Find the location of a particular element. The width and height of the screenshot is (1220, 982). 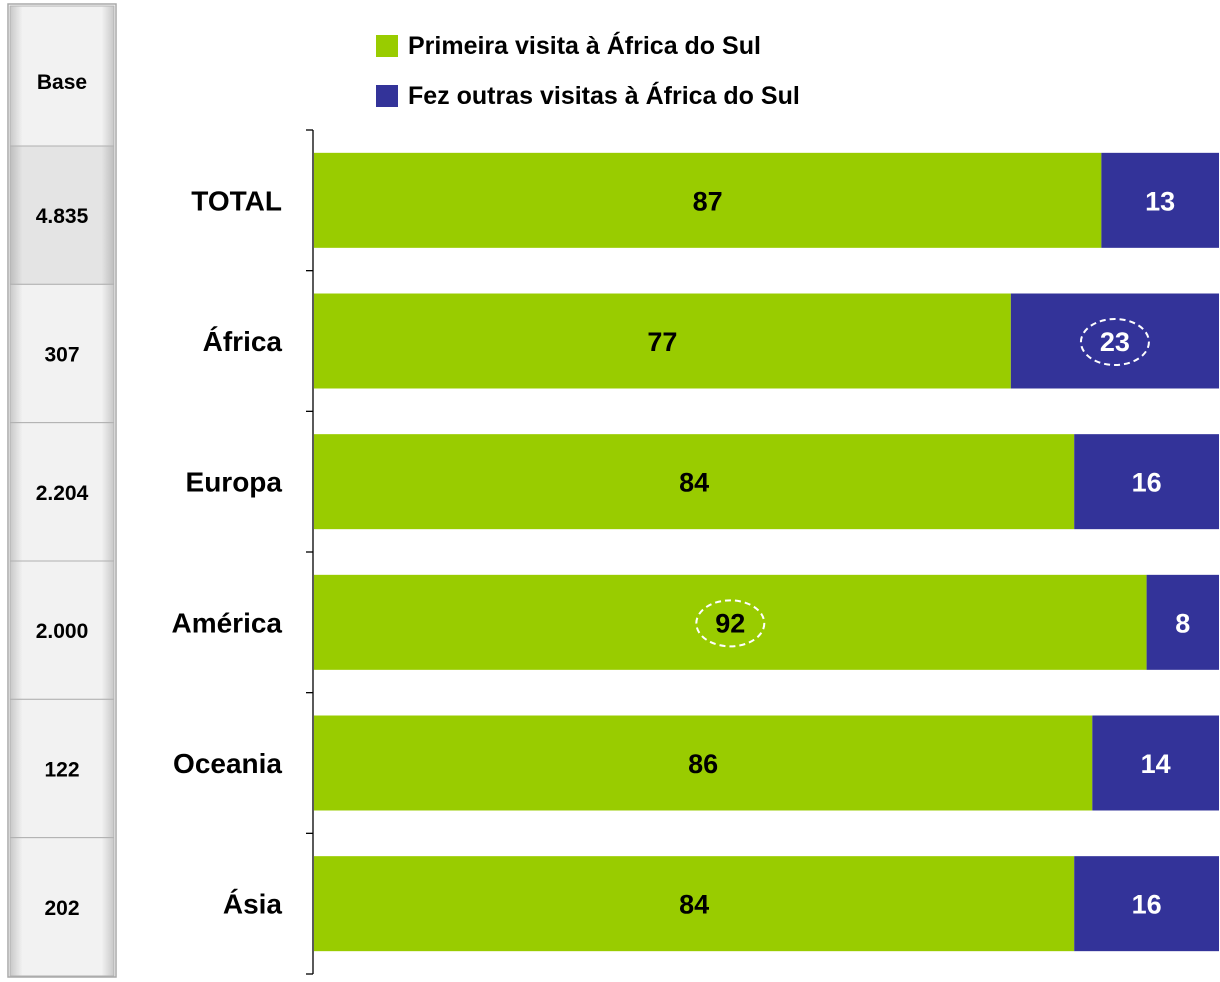

base-value-africa: 307 is located at coordinates (61, 355).